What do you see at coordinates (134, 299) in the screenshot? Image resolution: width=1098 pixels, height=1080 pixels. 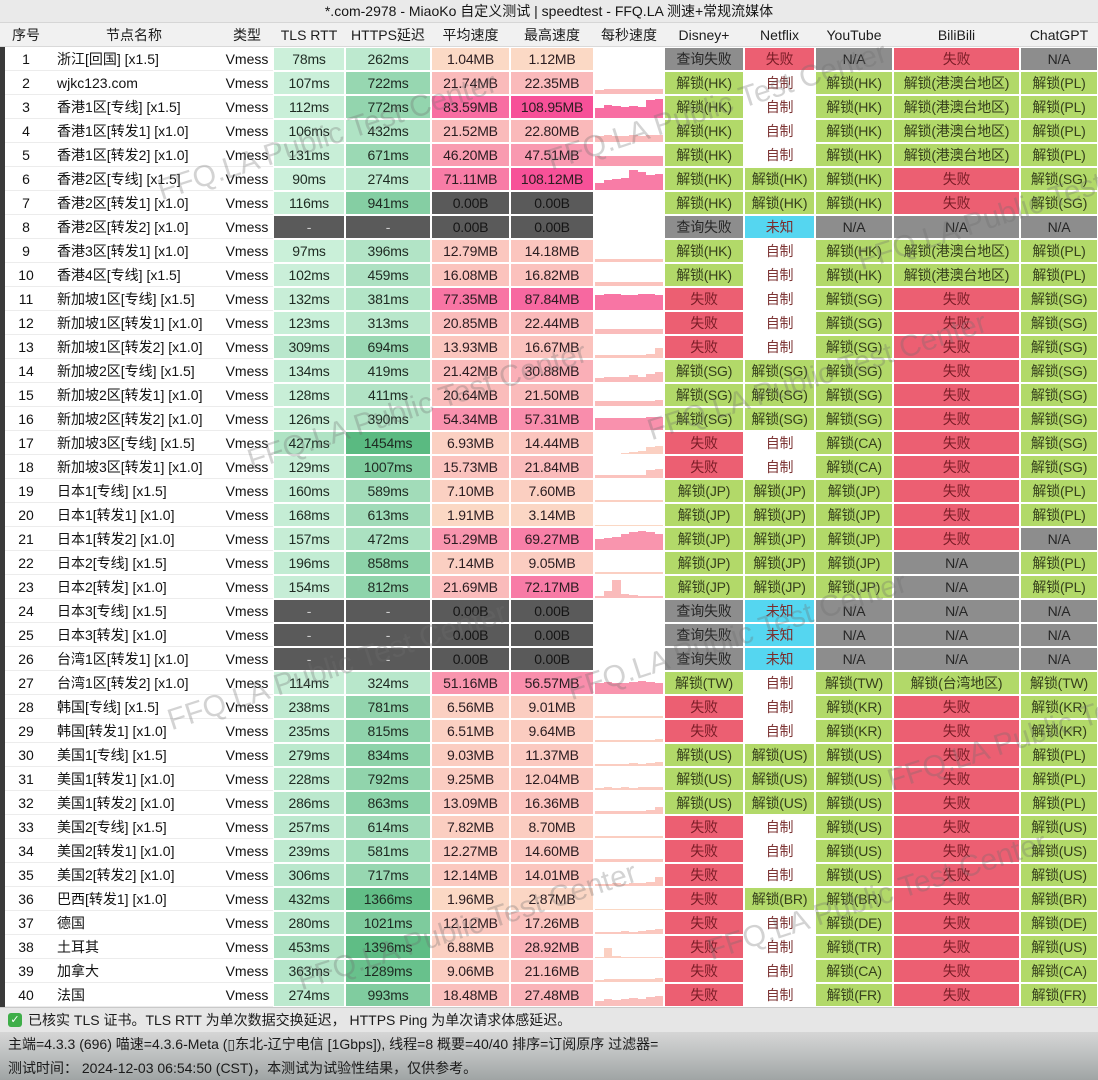 I see `cell-node-name: 新加坡1区[专线] [x1.5]` at bounding box center [134, 299].